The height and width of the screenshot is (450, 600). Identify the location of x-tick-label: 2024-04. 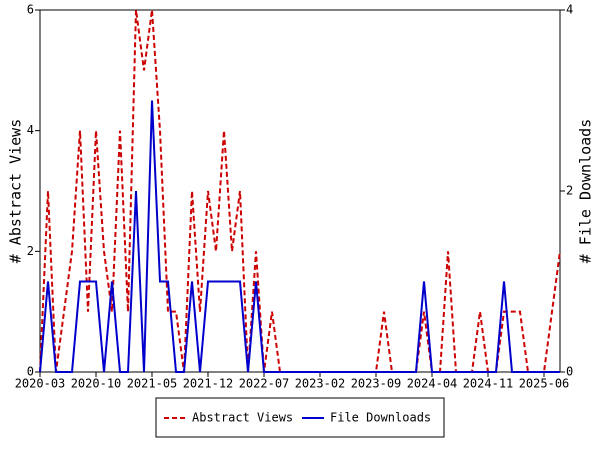
(432, 384).